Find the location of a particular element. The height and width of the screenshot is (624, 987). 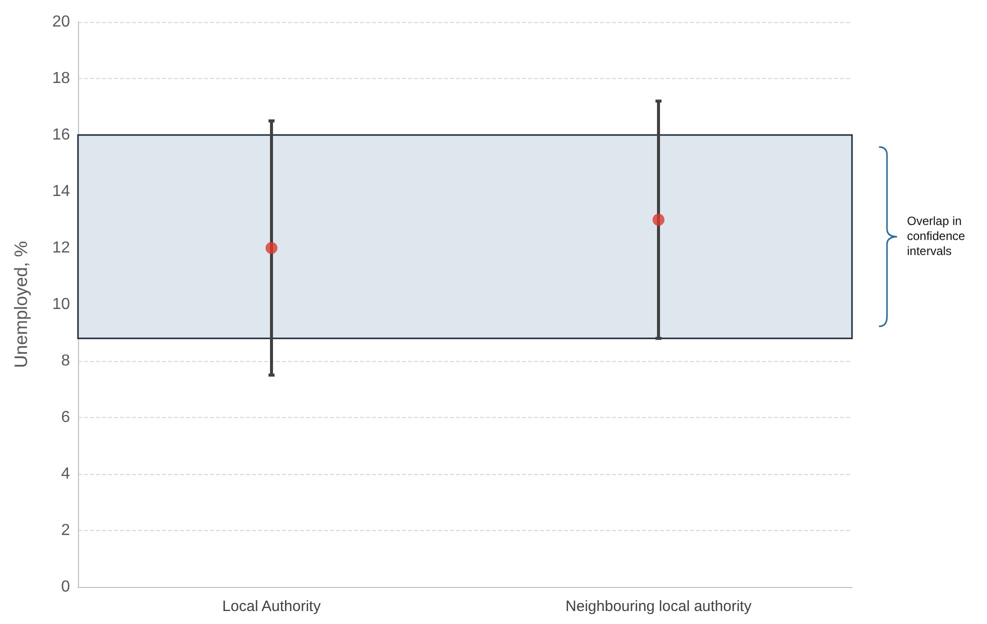

y-tick-label: 16 is located at coordinates (61, 135).